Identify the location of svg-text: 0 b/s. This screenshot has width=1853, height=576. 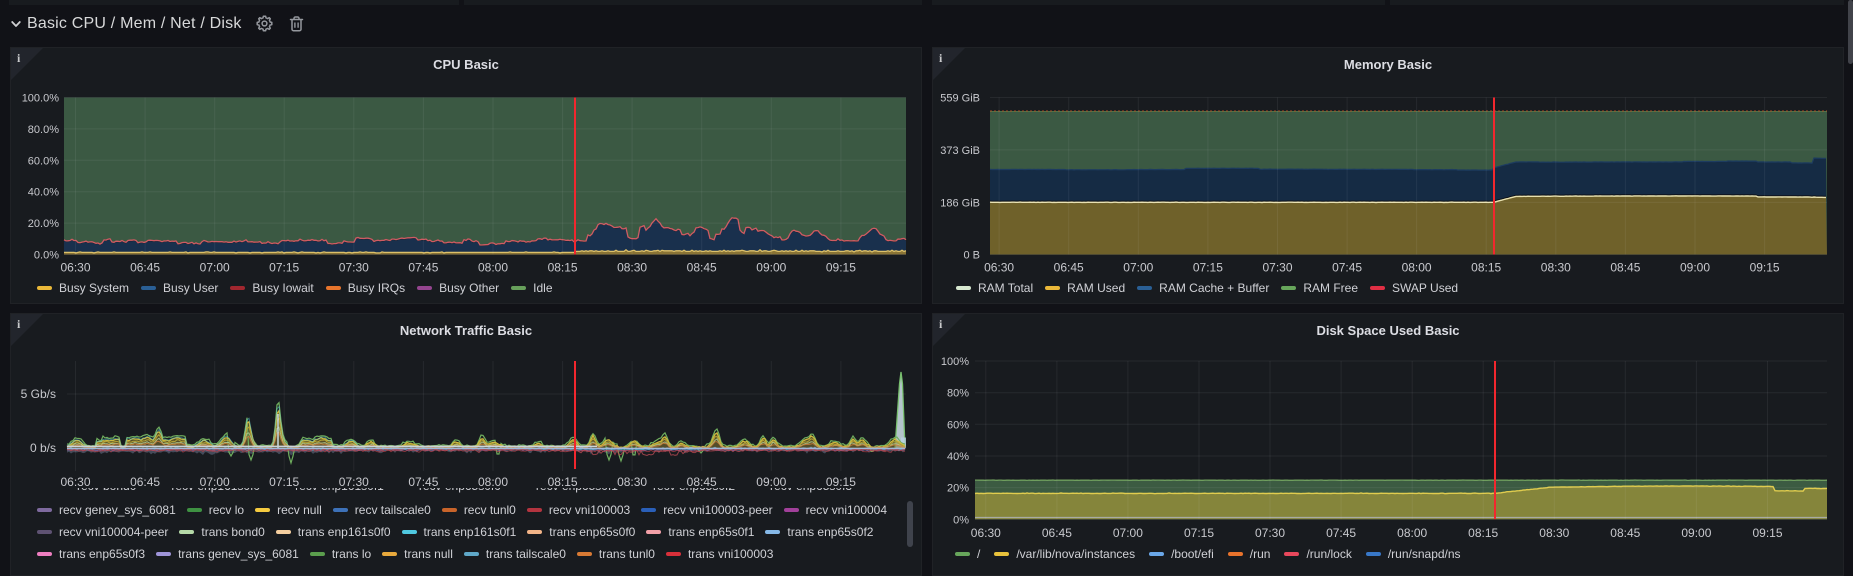
(43, 448).